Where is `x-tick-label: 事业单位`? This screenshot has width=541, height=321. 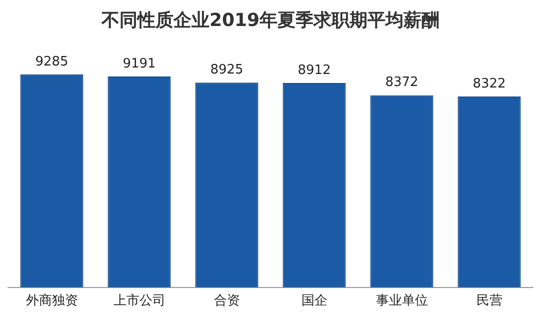
x-tick-label: 事业单位 is located at coordinates (402, 301).